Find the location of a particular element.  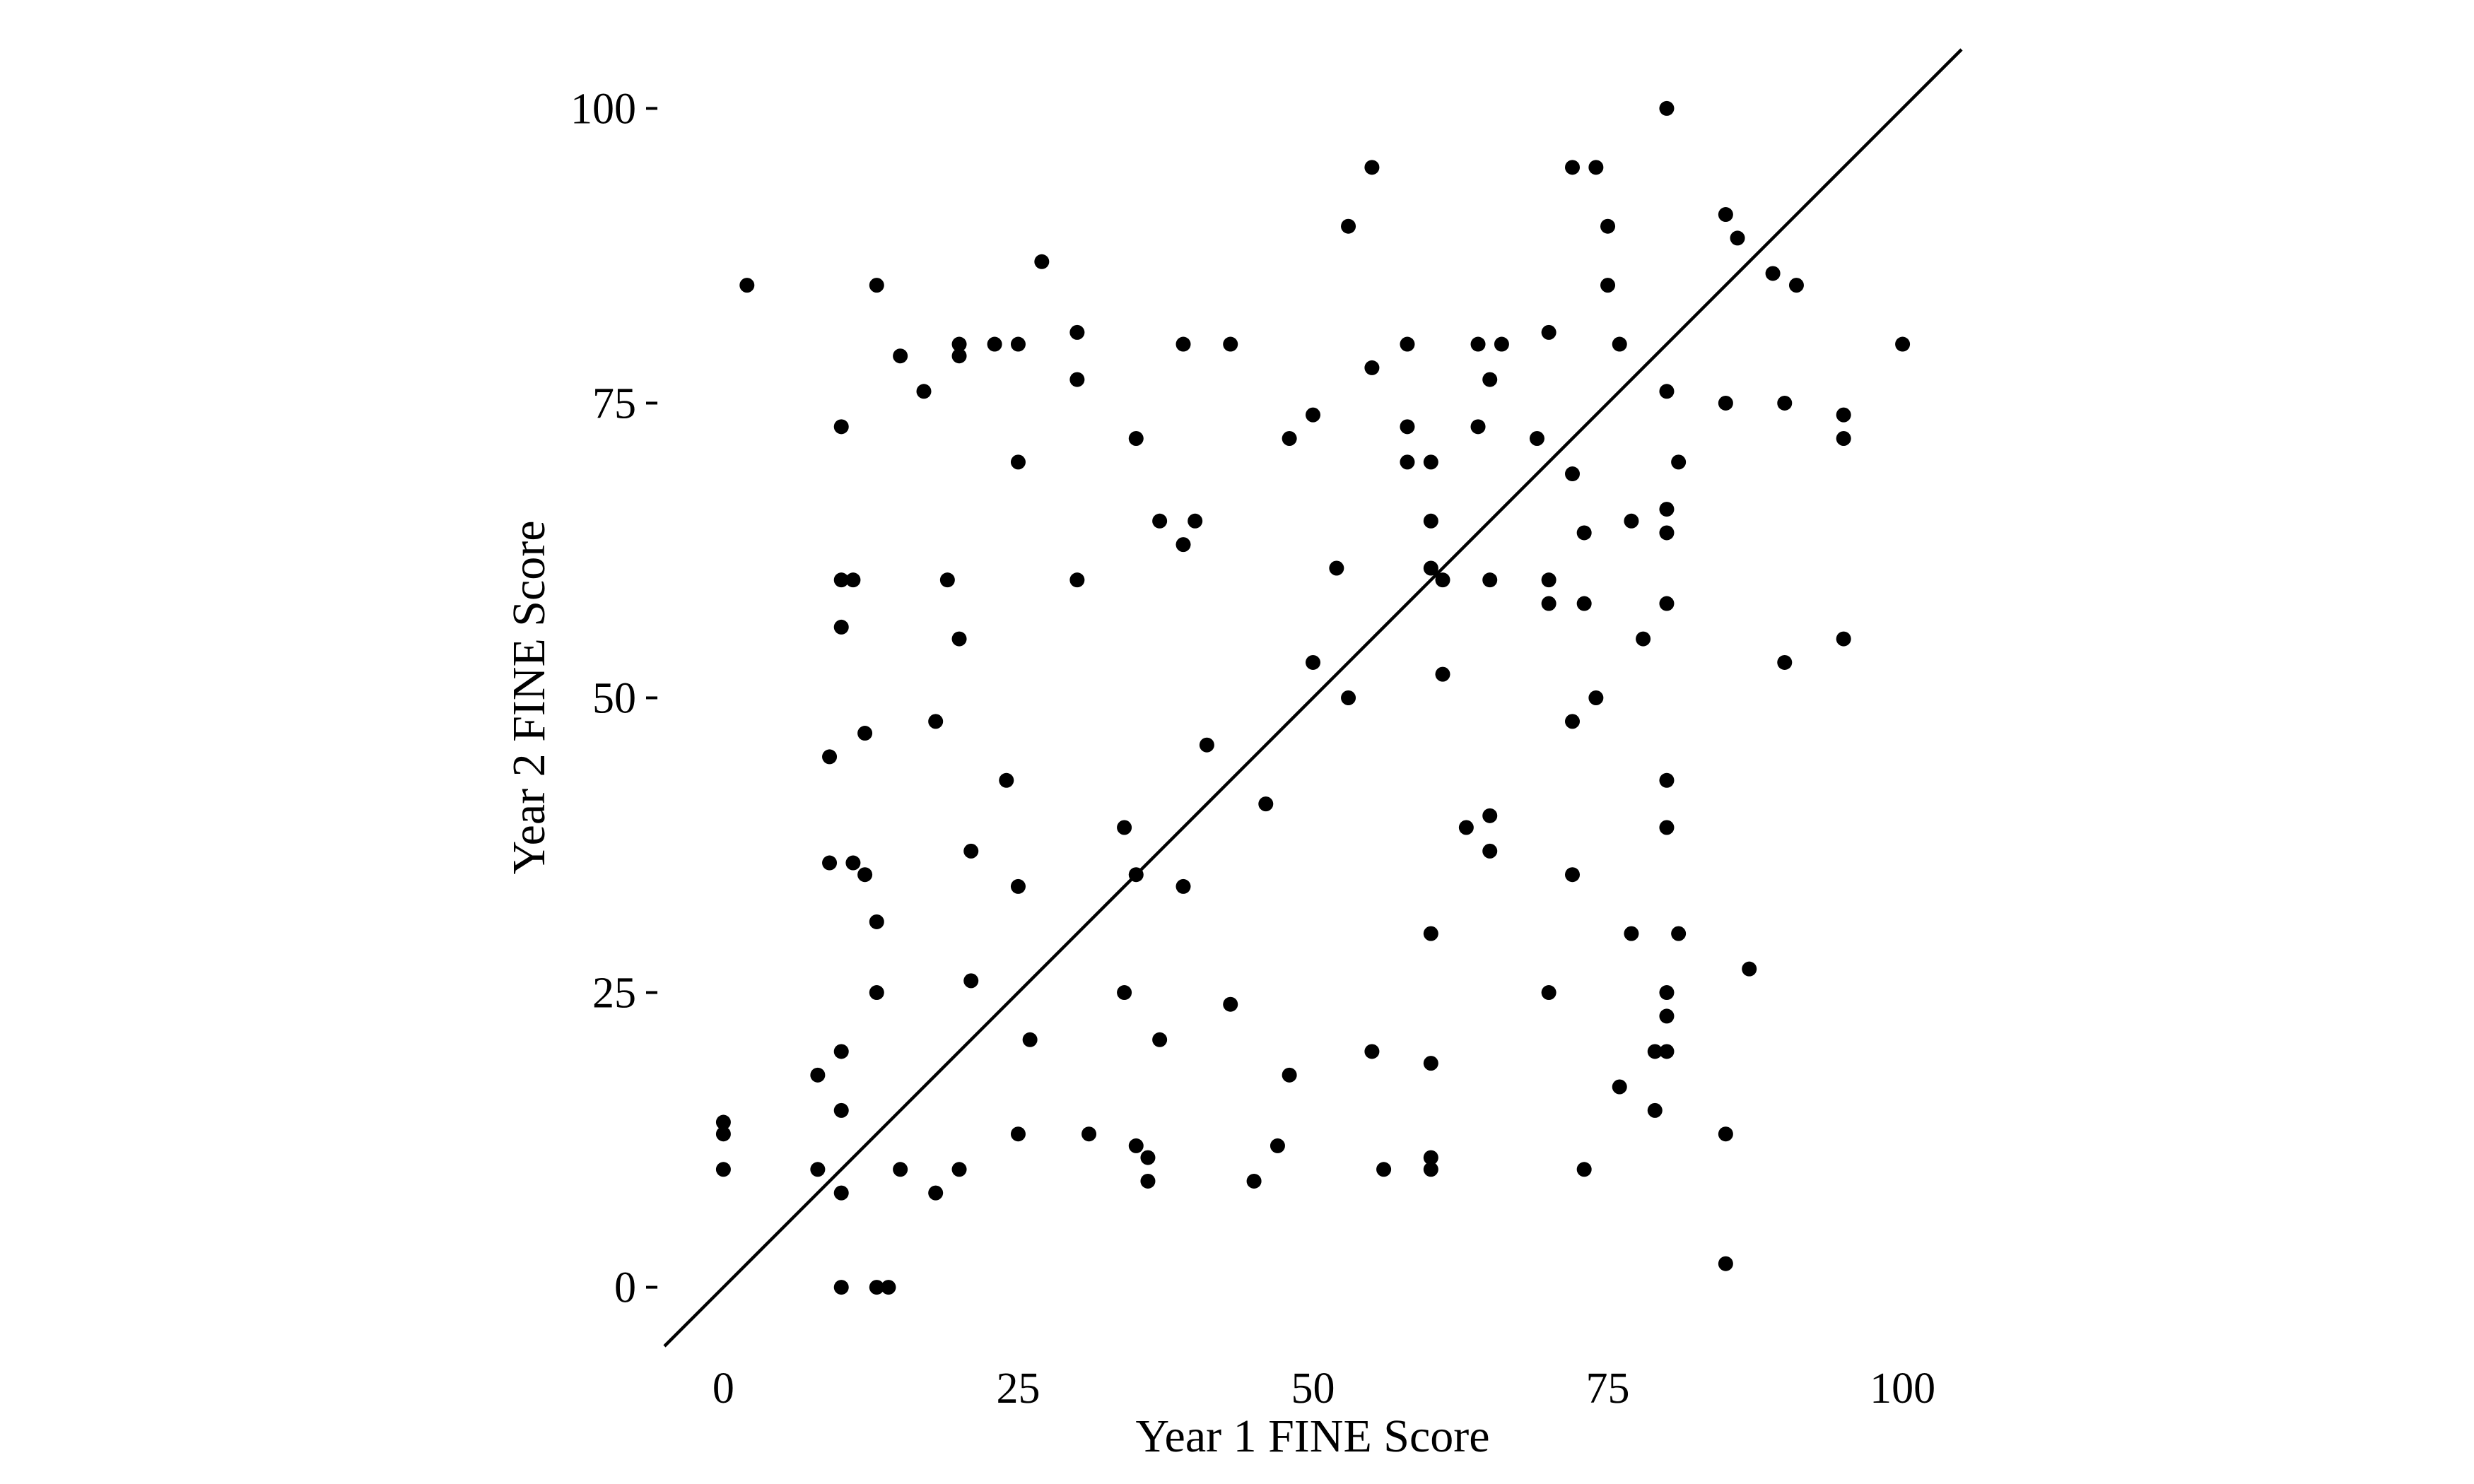

y-tick-label: 50 is located at coordinates (614, 699).